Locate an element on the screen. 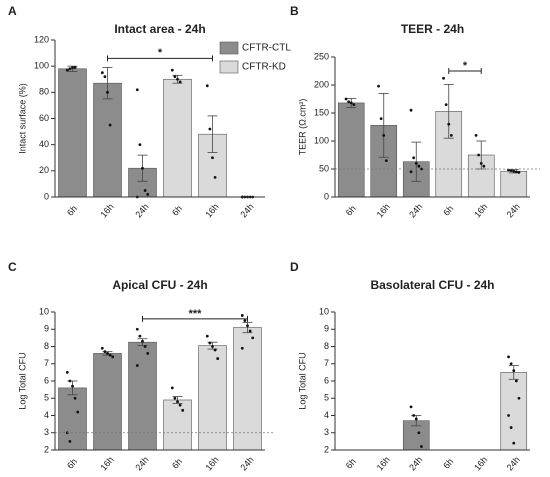  panel-letter: D is located at coordinates (294, 267).